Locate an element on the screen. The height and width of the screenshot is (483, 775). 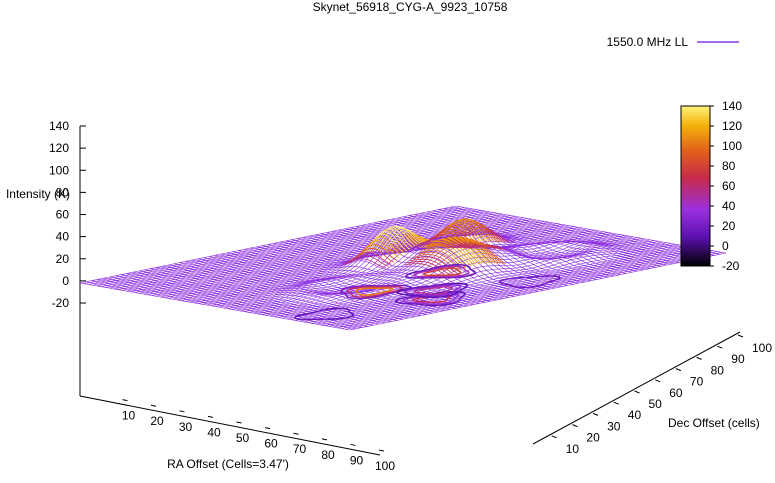
colorbar-tick-label: 20 is located at coordinates (729, 226).